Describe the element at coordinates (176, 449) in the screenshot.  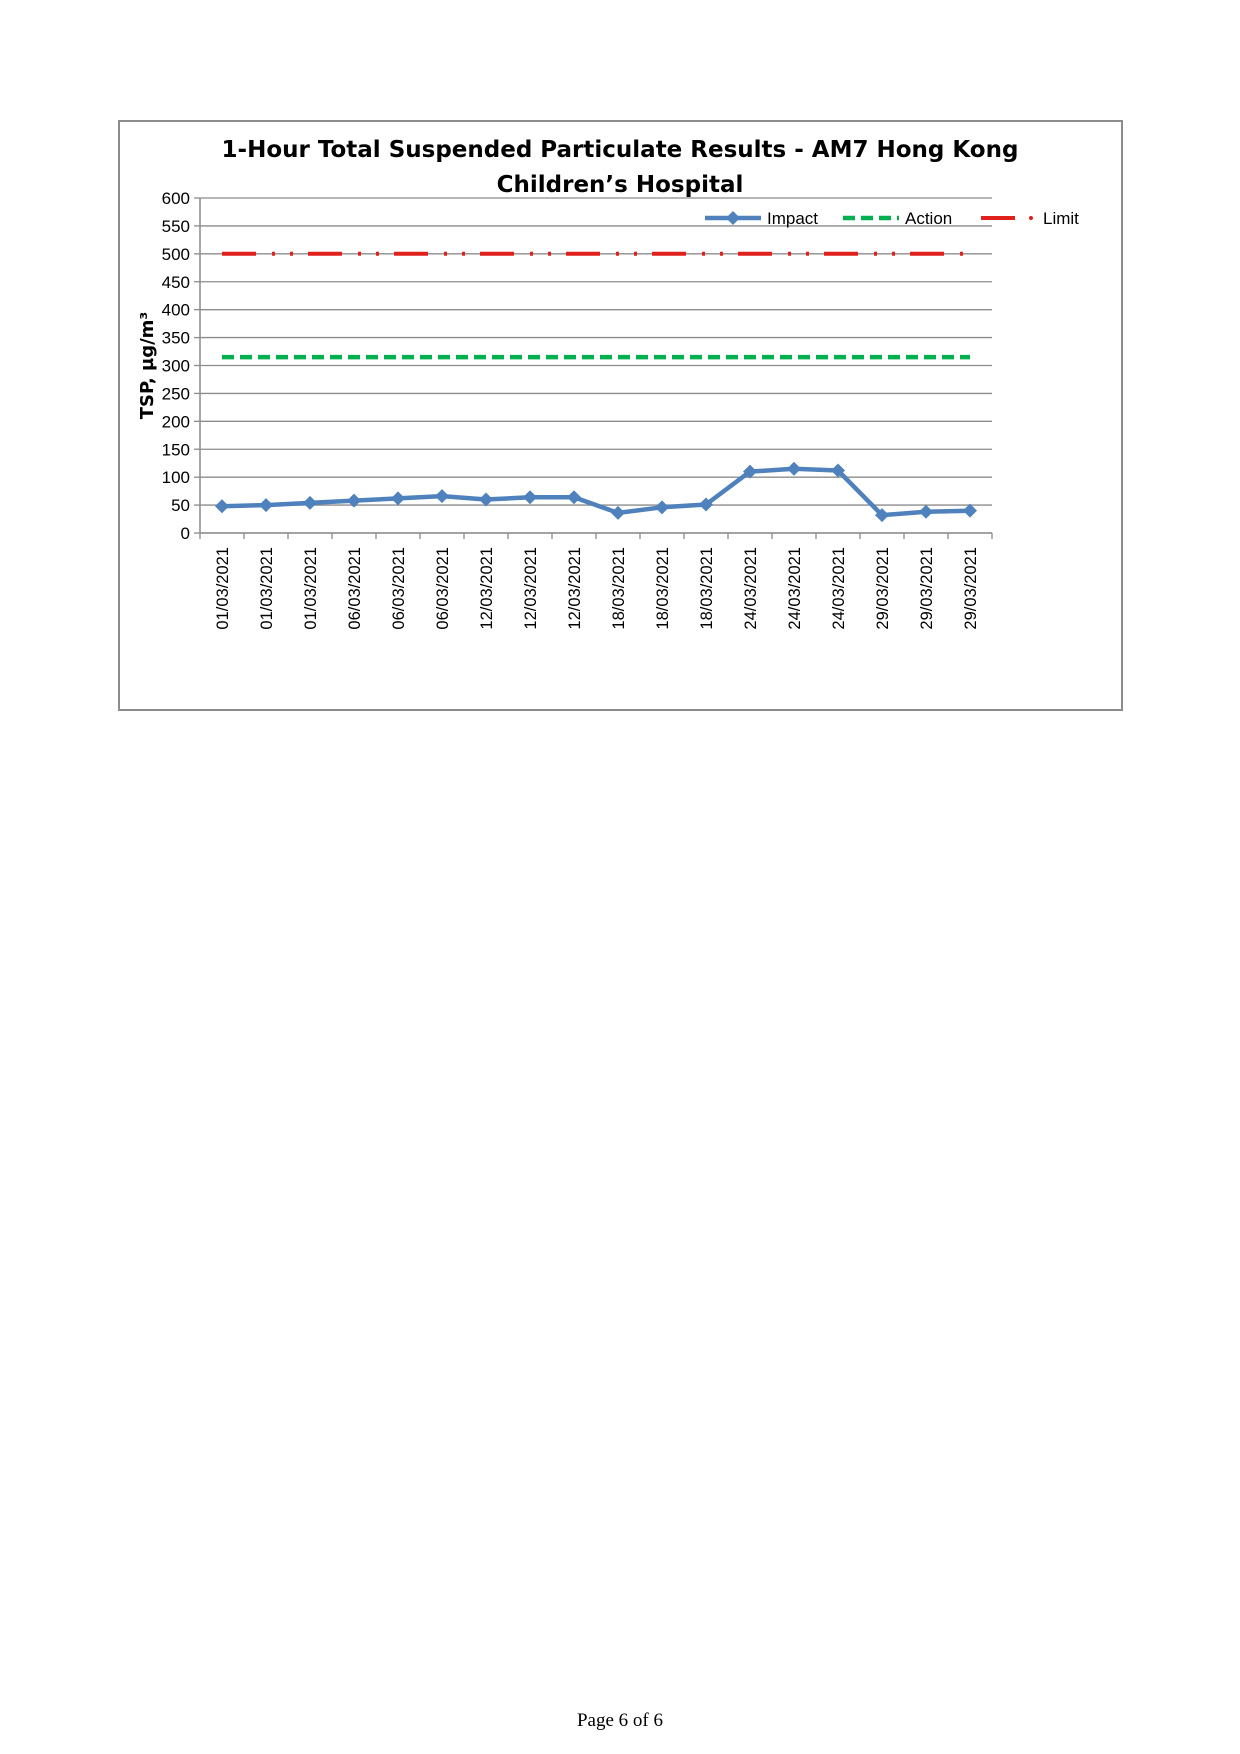
I see `y-tick-label-150: 150` at that location.